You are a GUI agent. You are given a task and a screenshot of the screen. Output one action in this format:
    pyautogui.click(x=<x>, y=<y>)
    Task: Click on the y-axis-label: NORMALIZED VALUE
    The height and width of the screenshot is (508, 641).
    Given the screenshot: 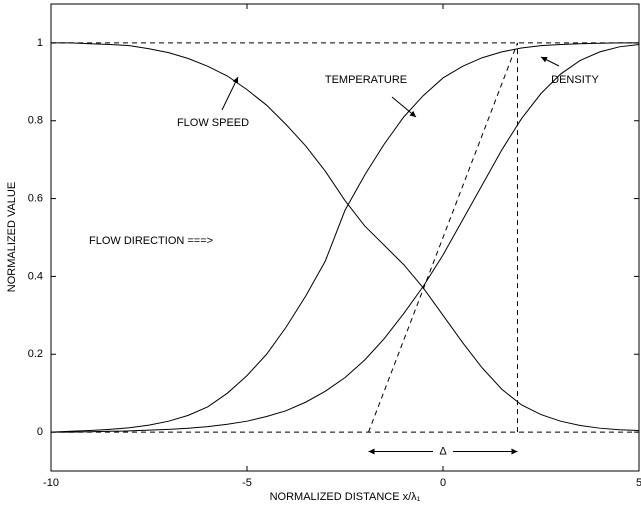 What is the action you would take?
    pyautogui.click(x=12, y=237)
    